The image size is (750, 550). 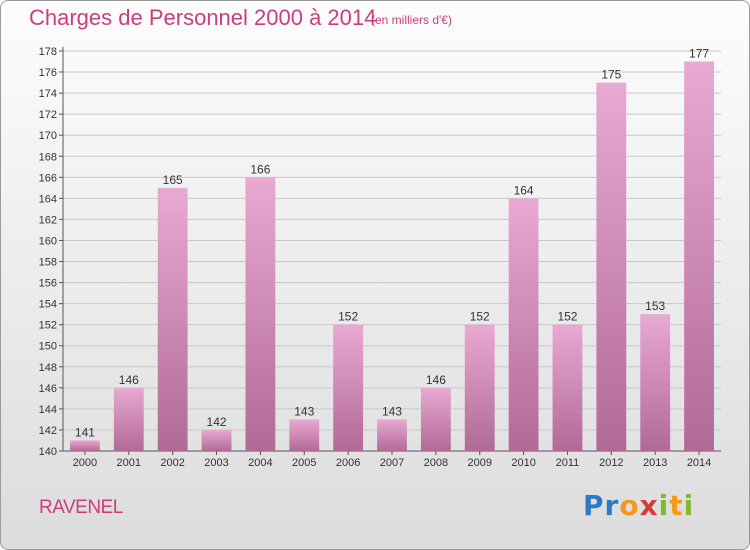 I want to click on logo-letter: r, so click(x=612, y=505).